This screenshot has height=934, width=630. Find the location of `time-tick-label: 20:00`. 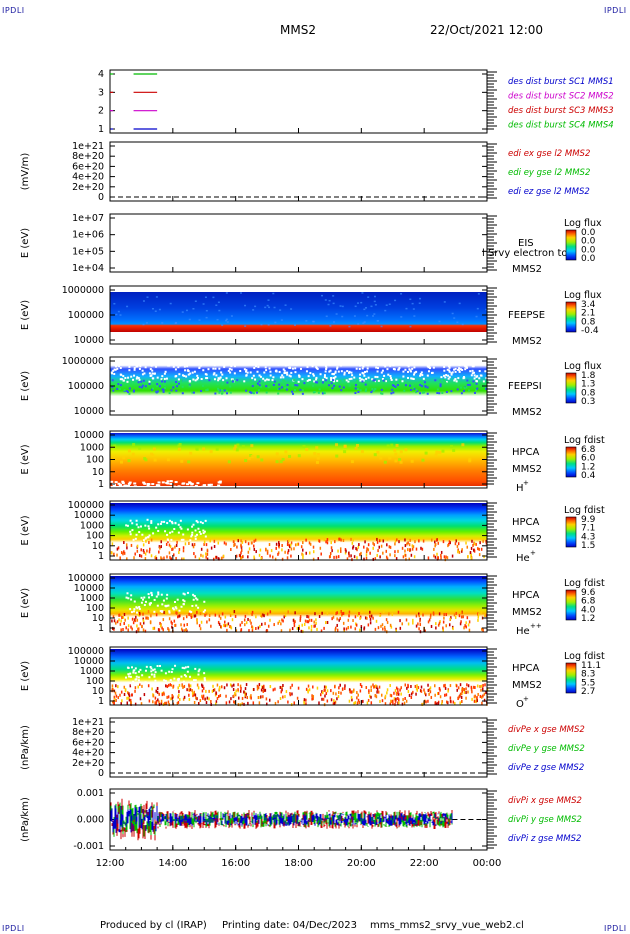

time-tick-label: 20:00 is located at coordinates (361, 863).